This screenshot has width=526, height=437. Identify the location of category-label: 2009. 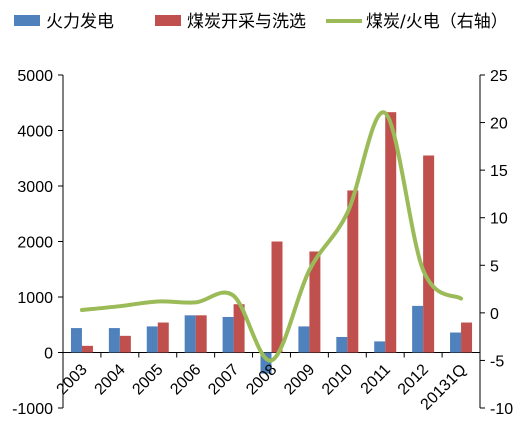
(299, 379).